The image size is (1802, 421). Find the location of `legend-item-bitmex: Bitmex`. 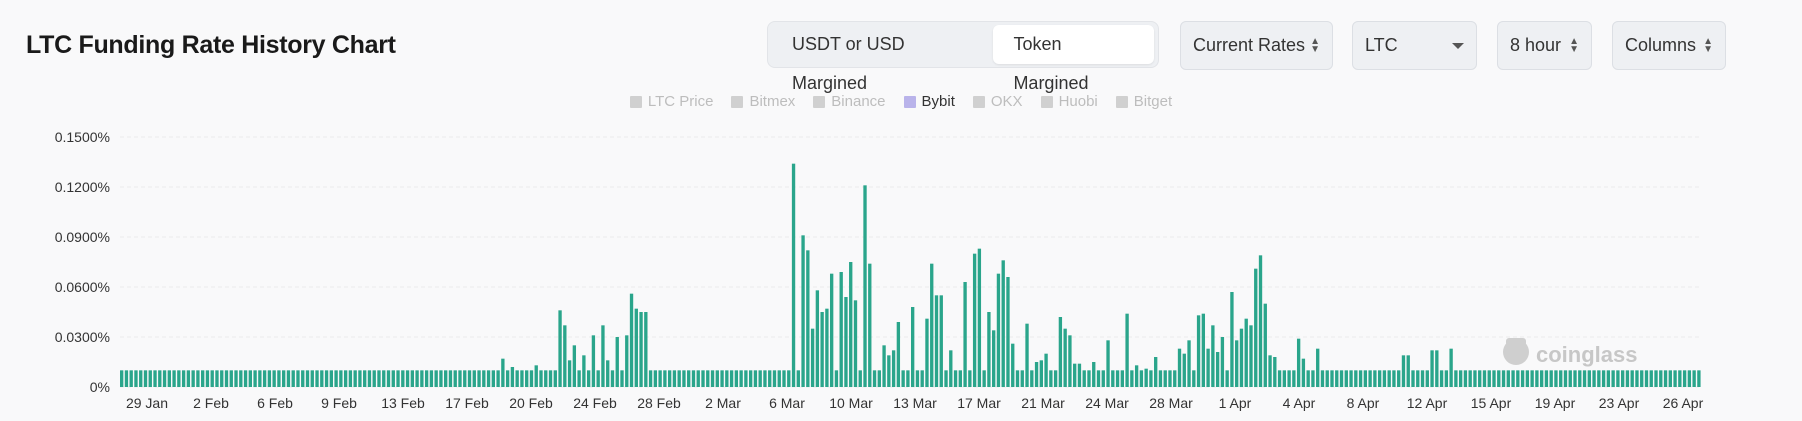

legend-item-bitmex: Bitmex is located at coordinates (763, 101).